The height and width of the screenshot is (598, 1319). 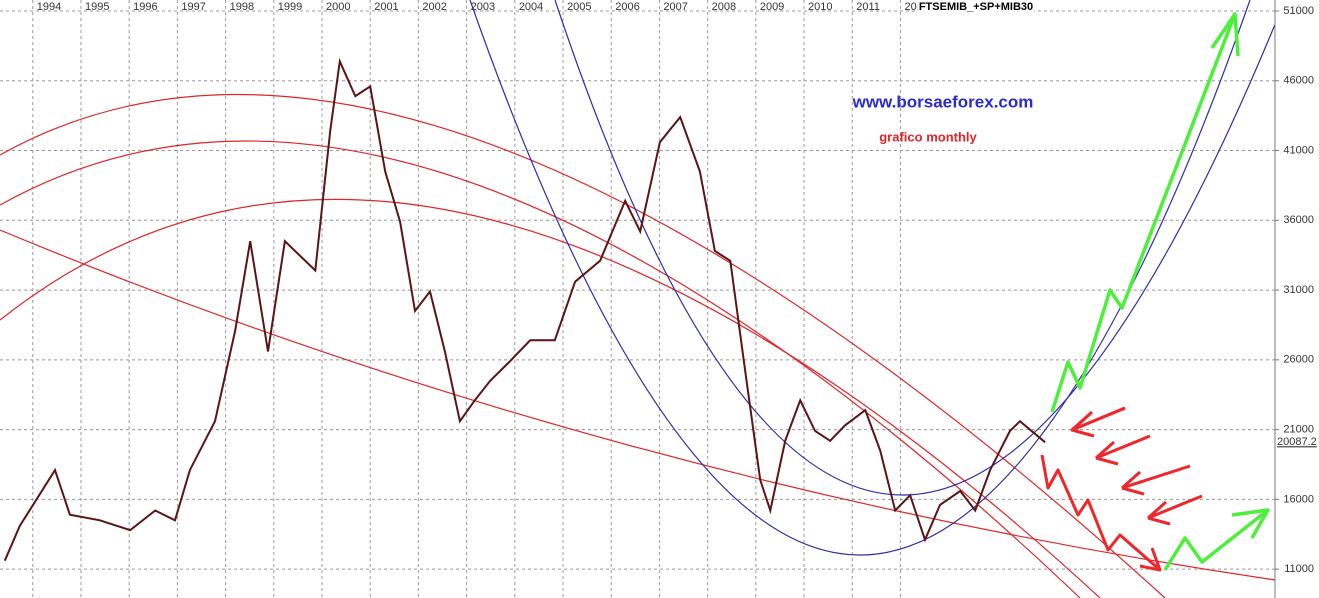 I want to click on x-tick-label: 2004, so click(x=531, y=7).